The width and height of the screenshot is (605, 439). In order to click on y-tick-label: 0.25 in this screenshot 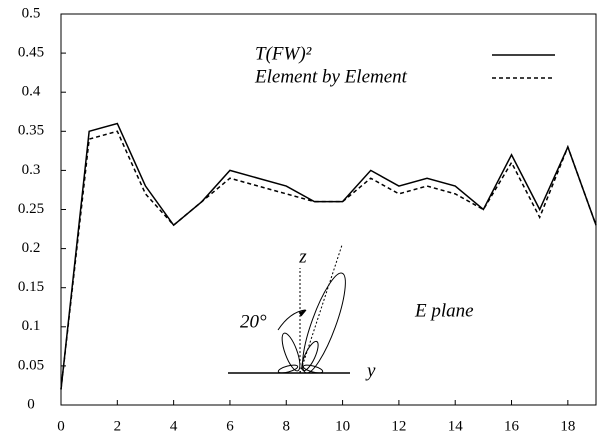, I will do `click(31, 209)`.